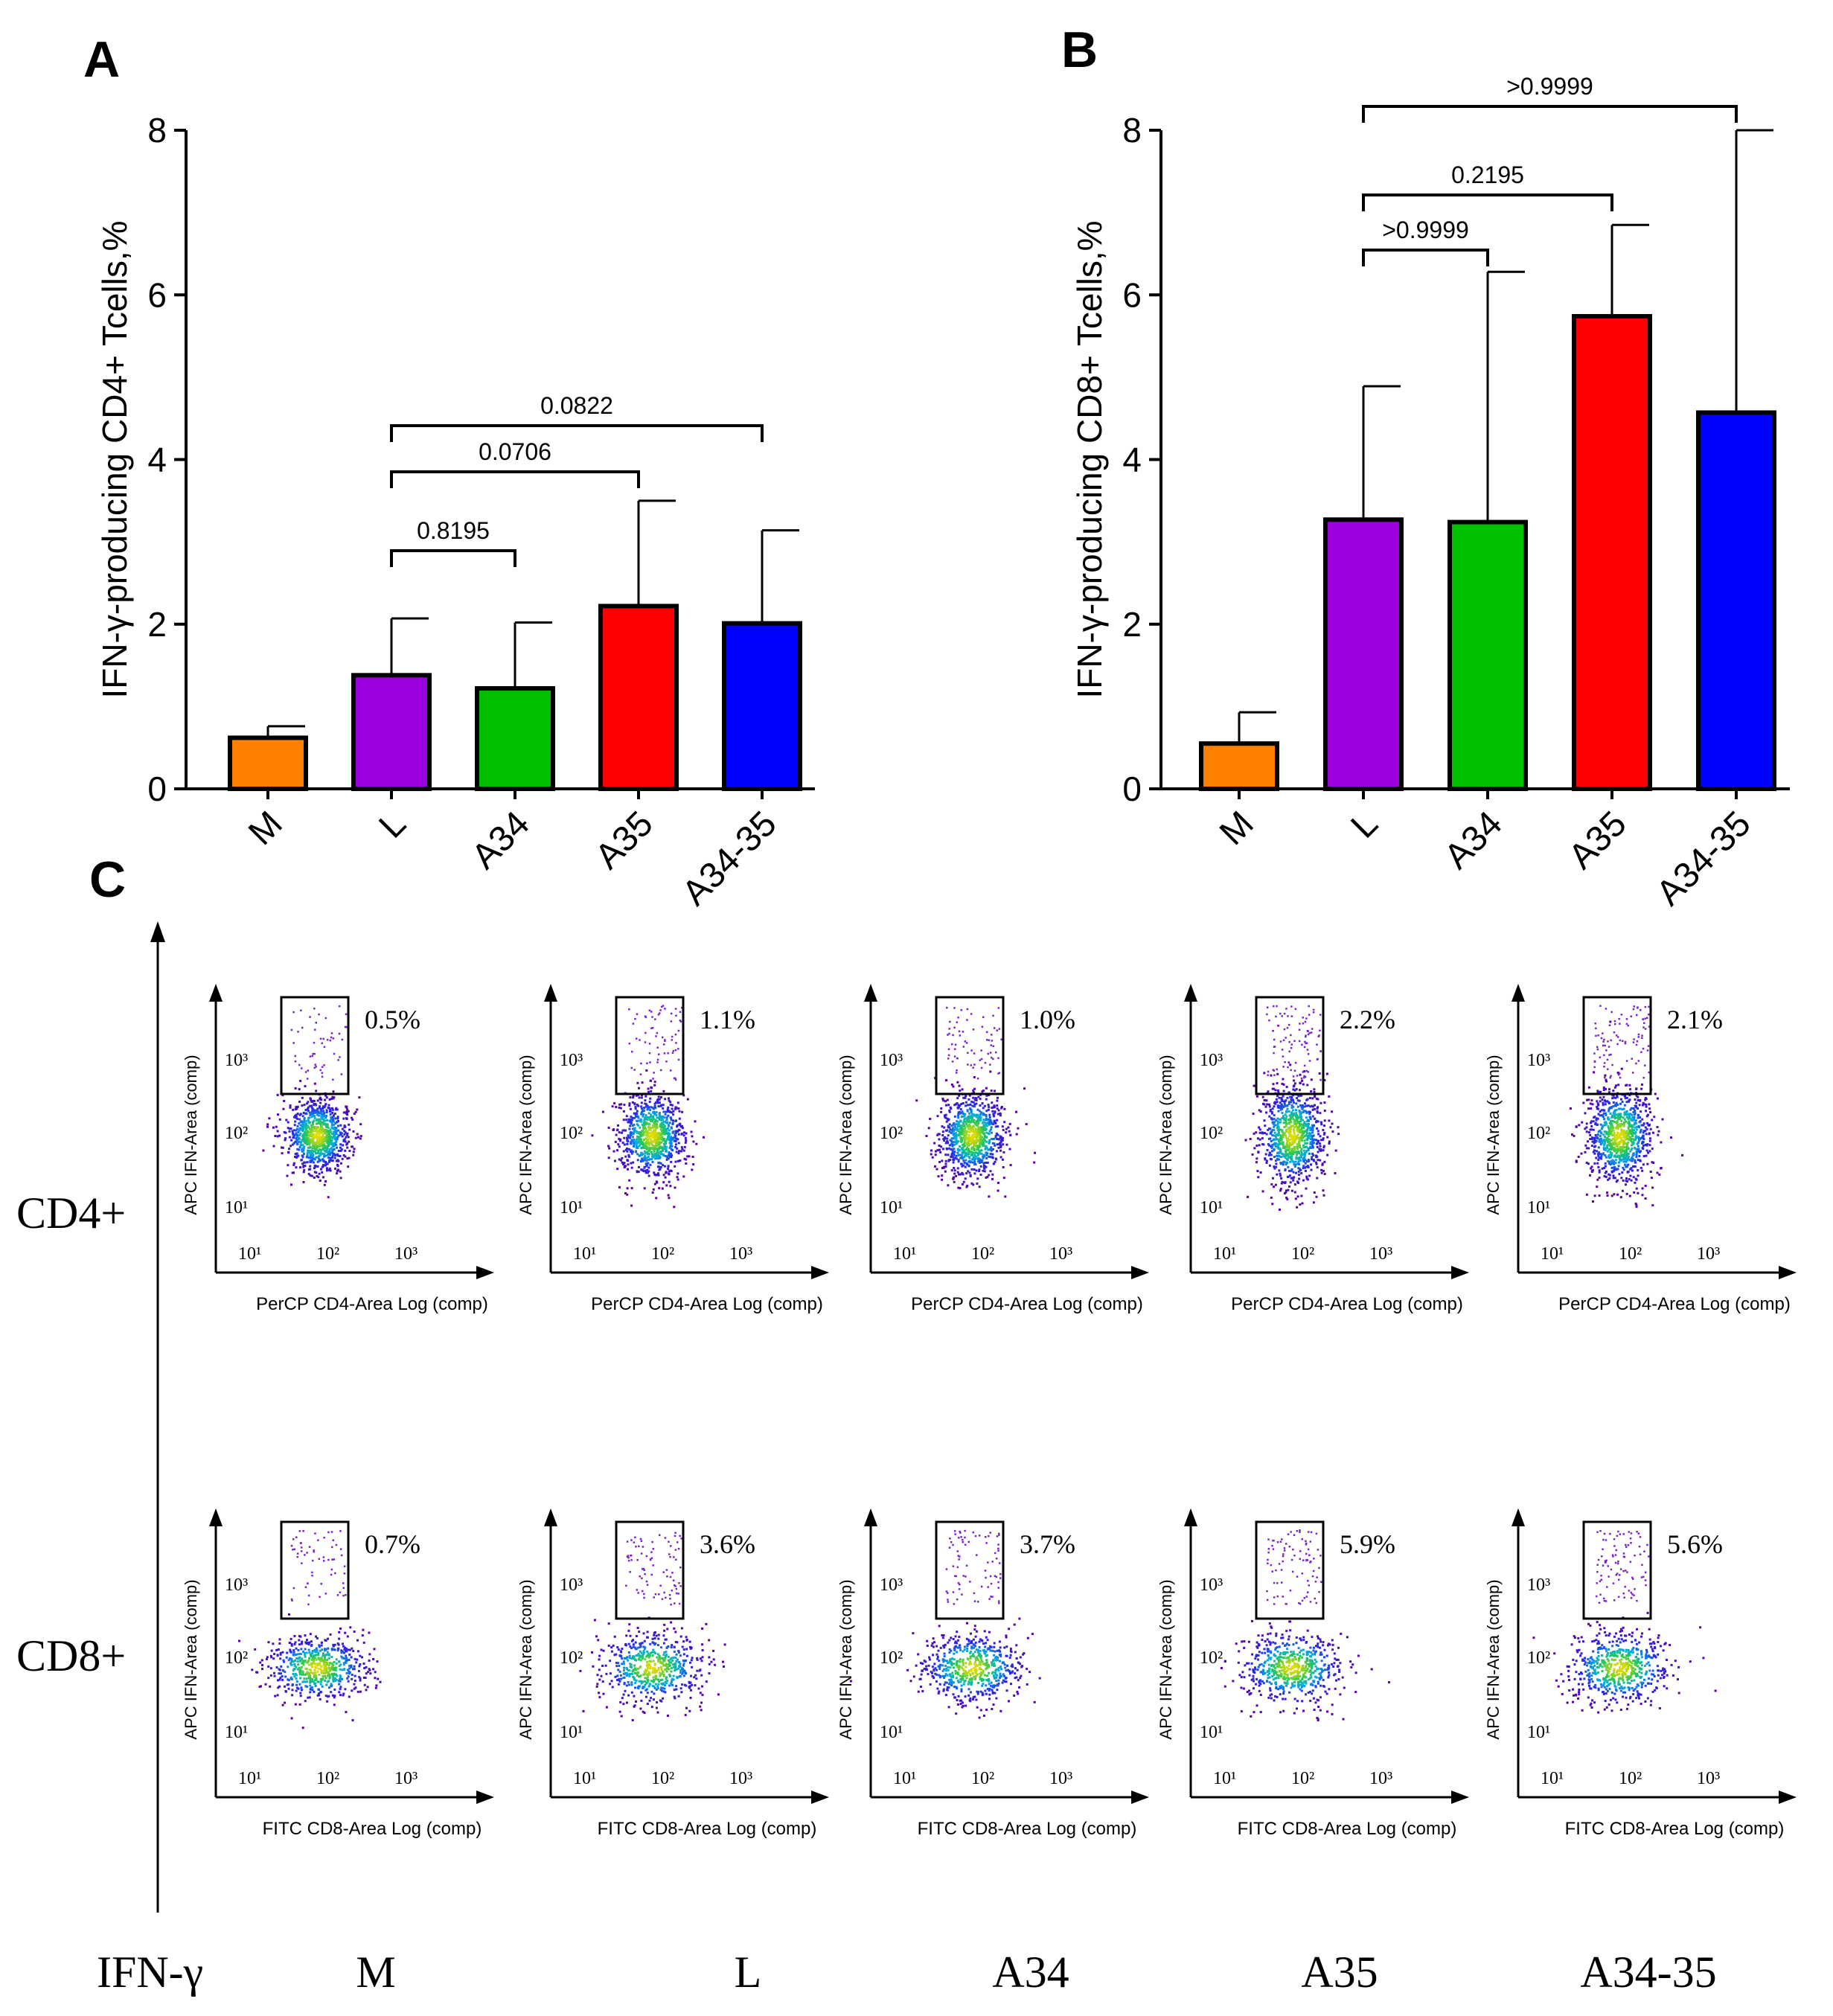 This screenshot has height=2016, width=1833. I want to click on panel-a-bar-a35, so click(638, 697).